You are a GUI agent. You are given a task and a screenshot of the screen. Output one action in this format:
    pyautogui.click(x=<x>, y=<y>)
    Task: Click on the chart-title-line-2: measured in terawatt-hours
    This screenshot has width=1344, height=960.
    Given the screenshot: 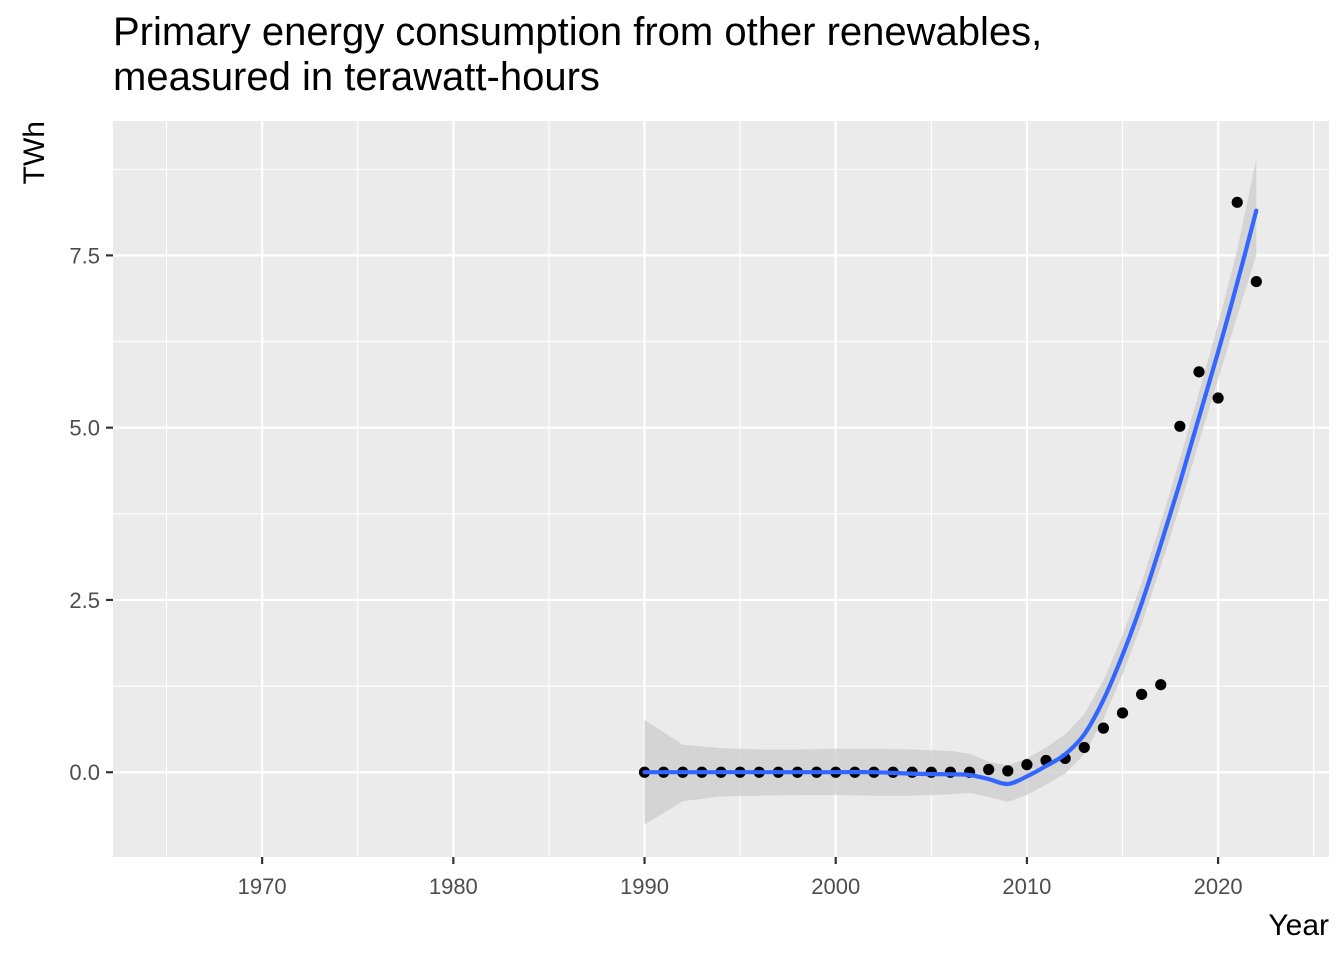 What is the action you would take?
    pyautogui.click(x=356, y=77)
    